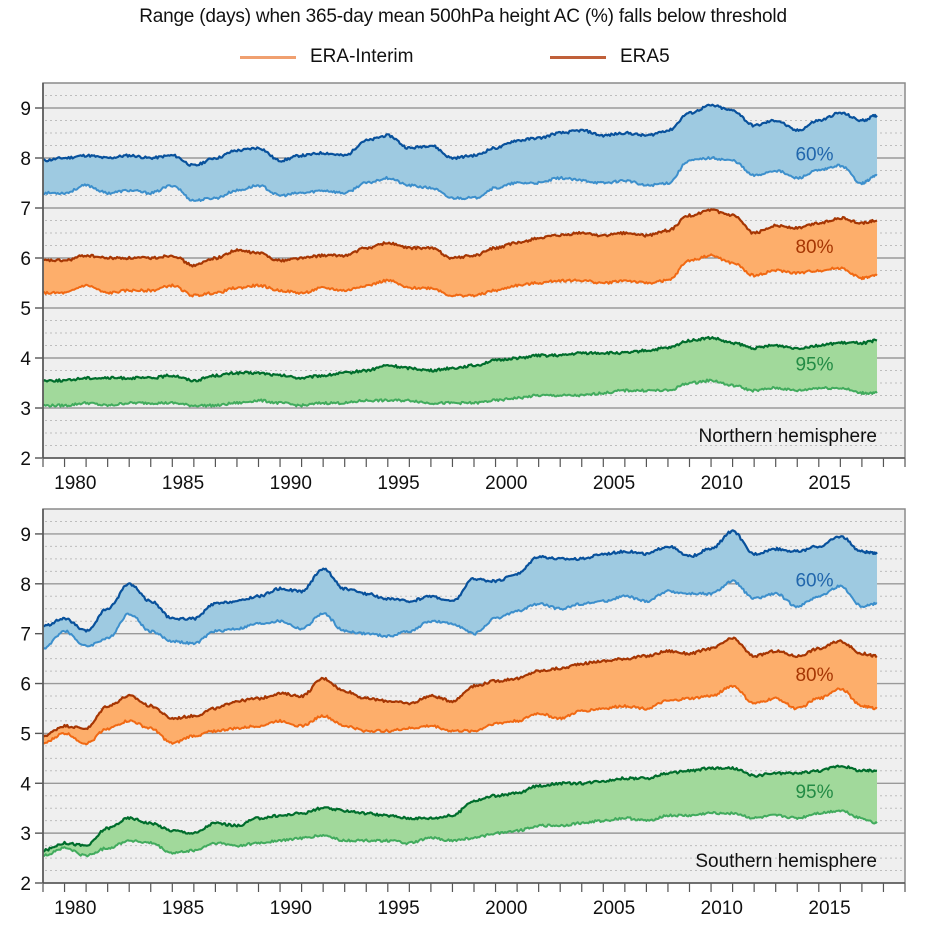  Describe the element at coordinates (578, 57) in the screenshot. I see `legend-swatch-era5` at that location.